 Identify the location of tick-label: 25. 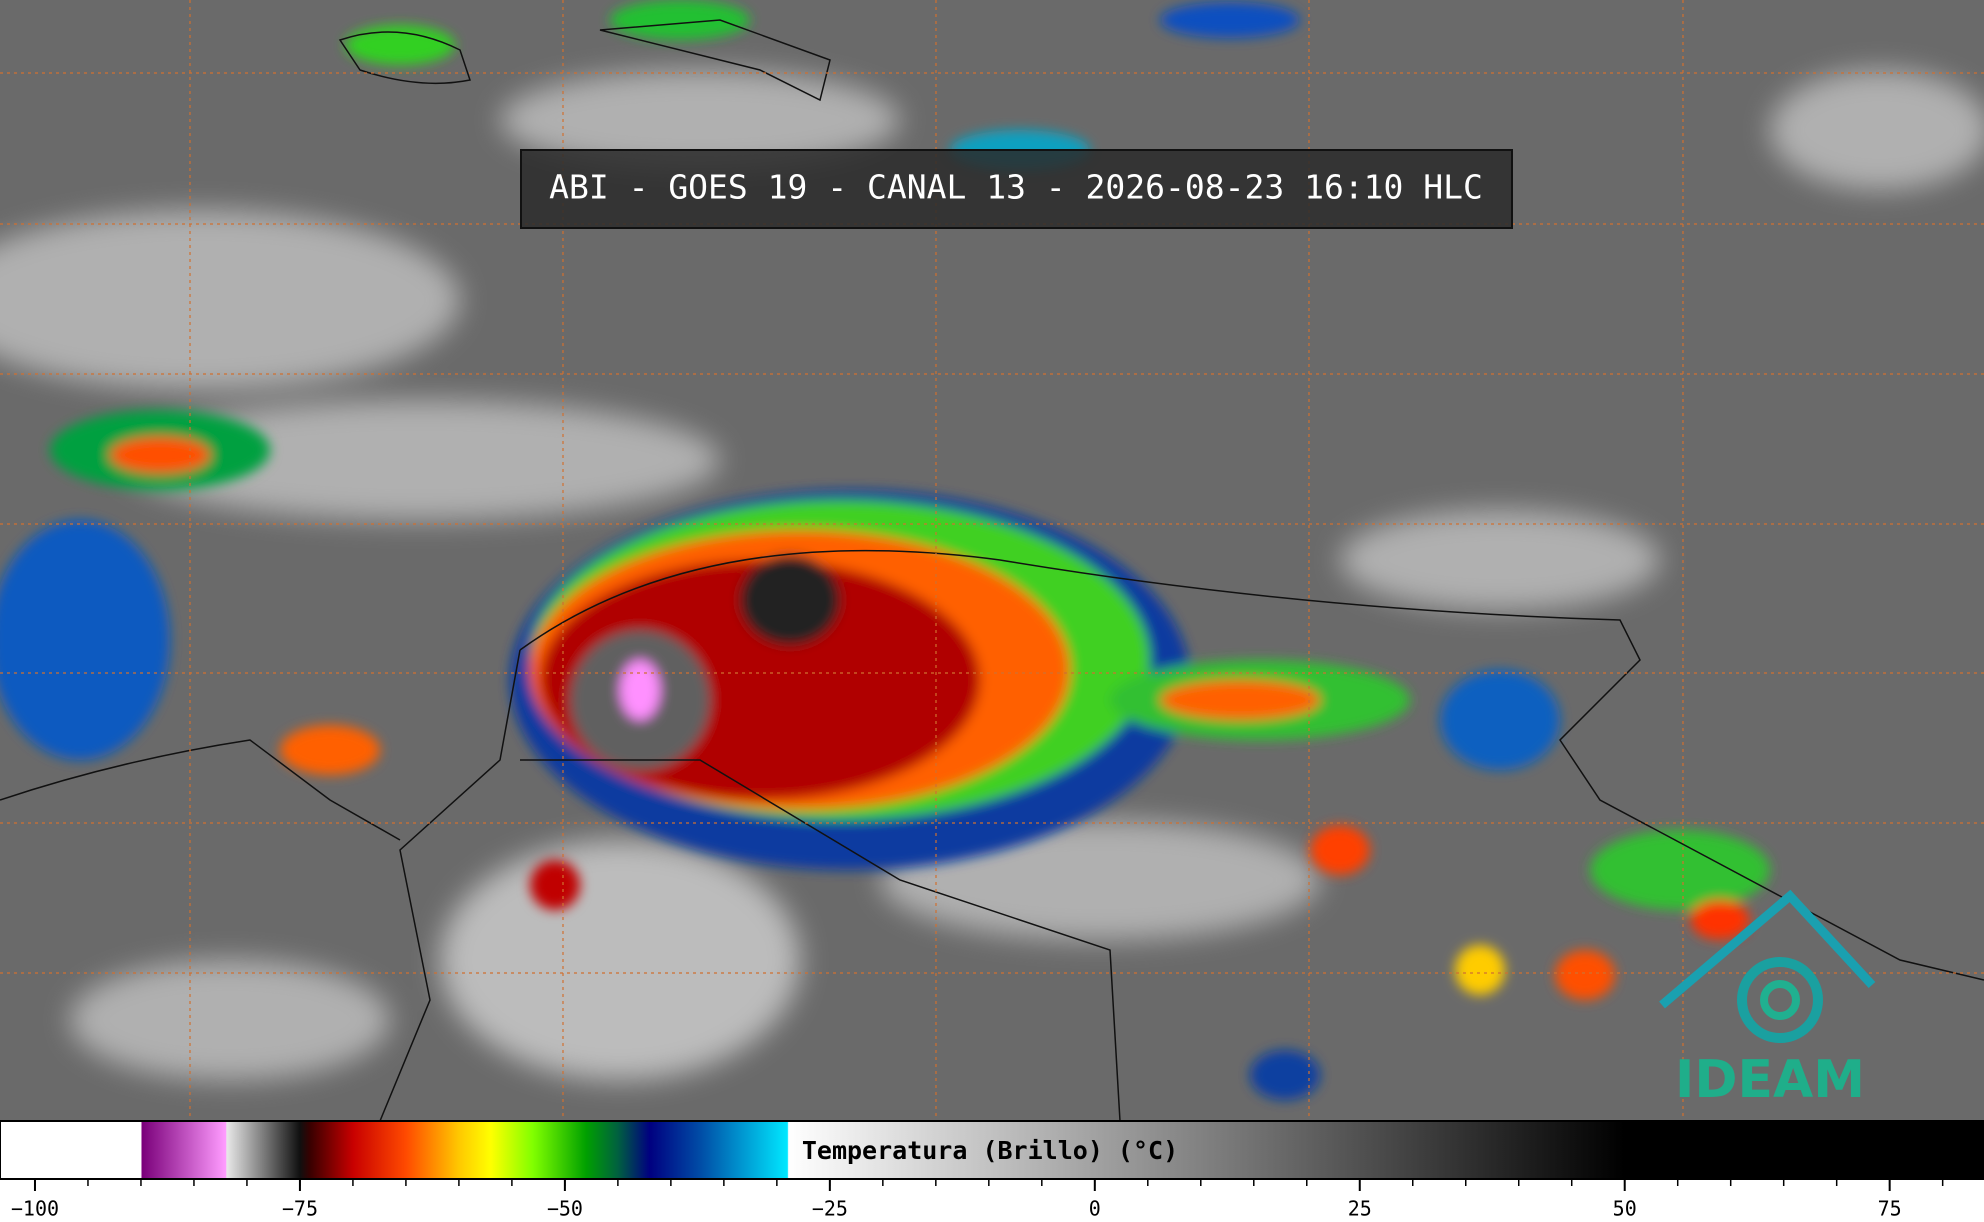
(1360, 1209).